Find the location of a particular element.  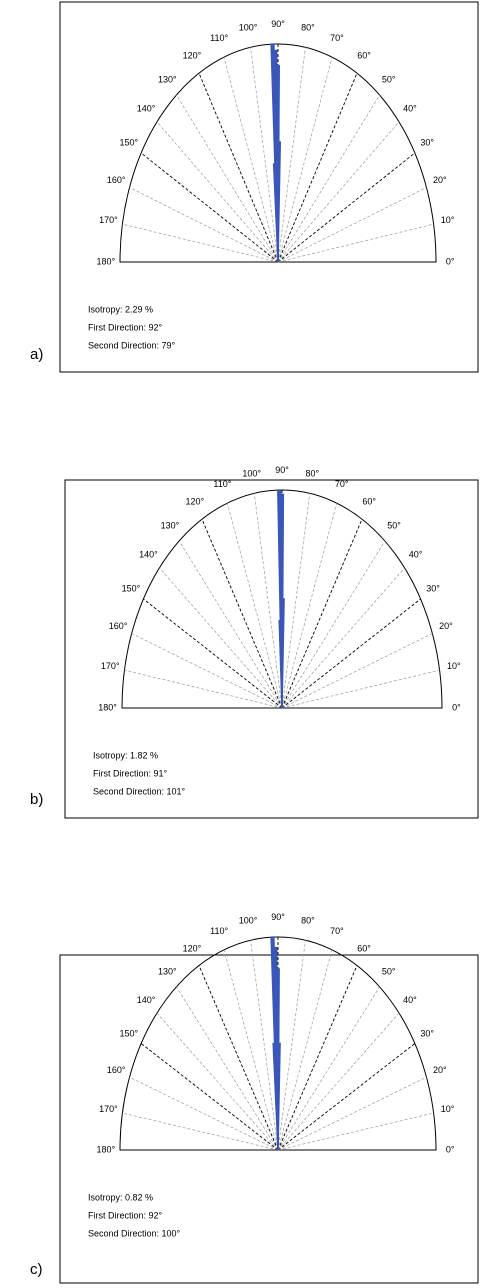

annotation: First Direction: 92° is located at coordinates (125, 1215).